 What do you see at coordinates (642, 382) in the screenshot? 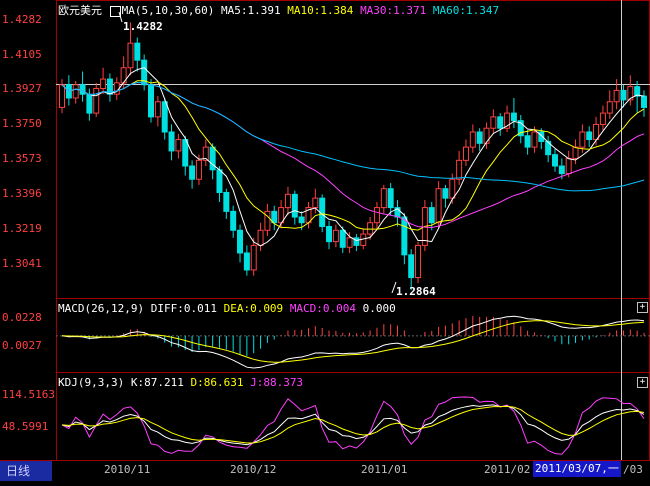
I see `expand-kdj-icon: +` at bounding box center [642, 382].